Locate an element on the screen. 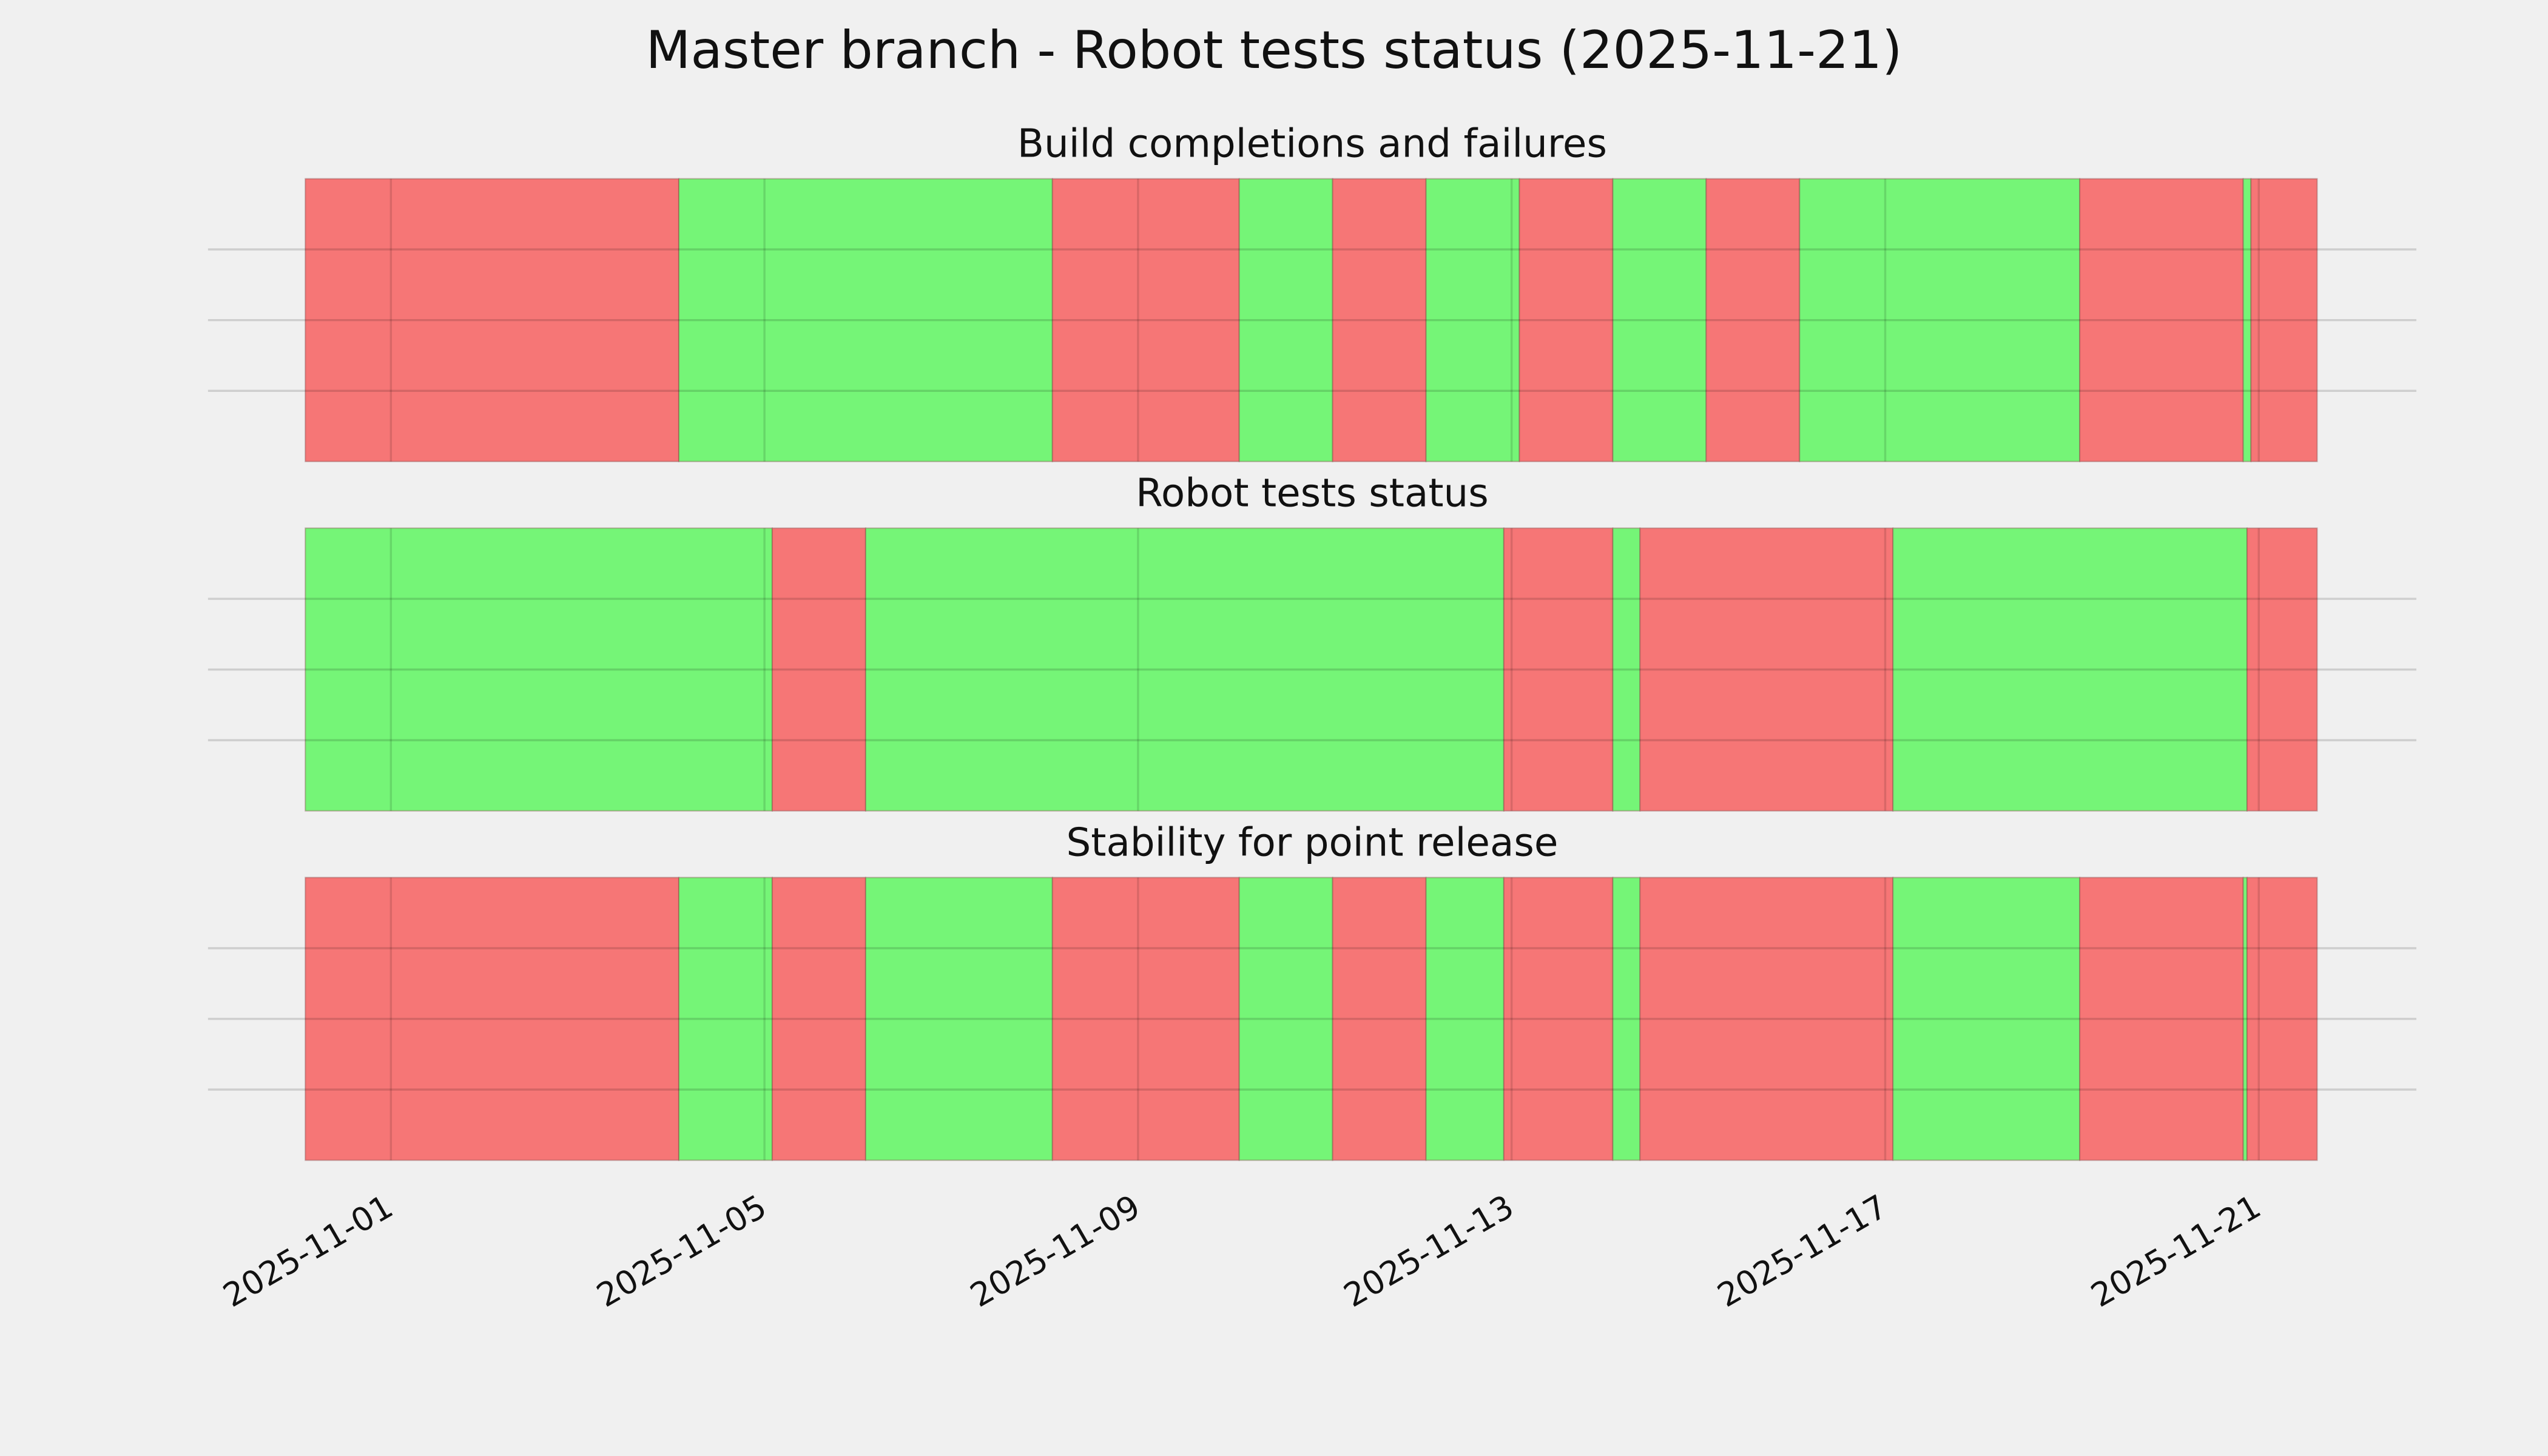 The image size is (2548, 1456). panel-title: Build completions and failures is located at coordinates (1312, 144).